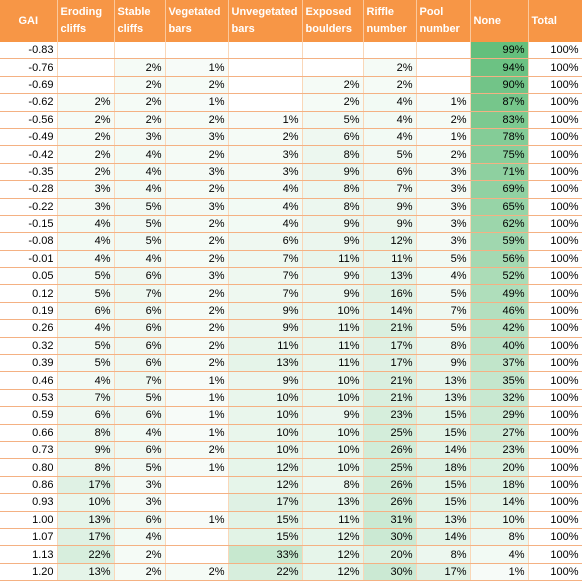 This screenshot has height=581, width=582. I want to click on gai-cell: -0.83, so click(29, 51).